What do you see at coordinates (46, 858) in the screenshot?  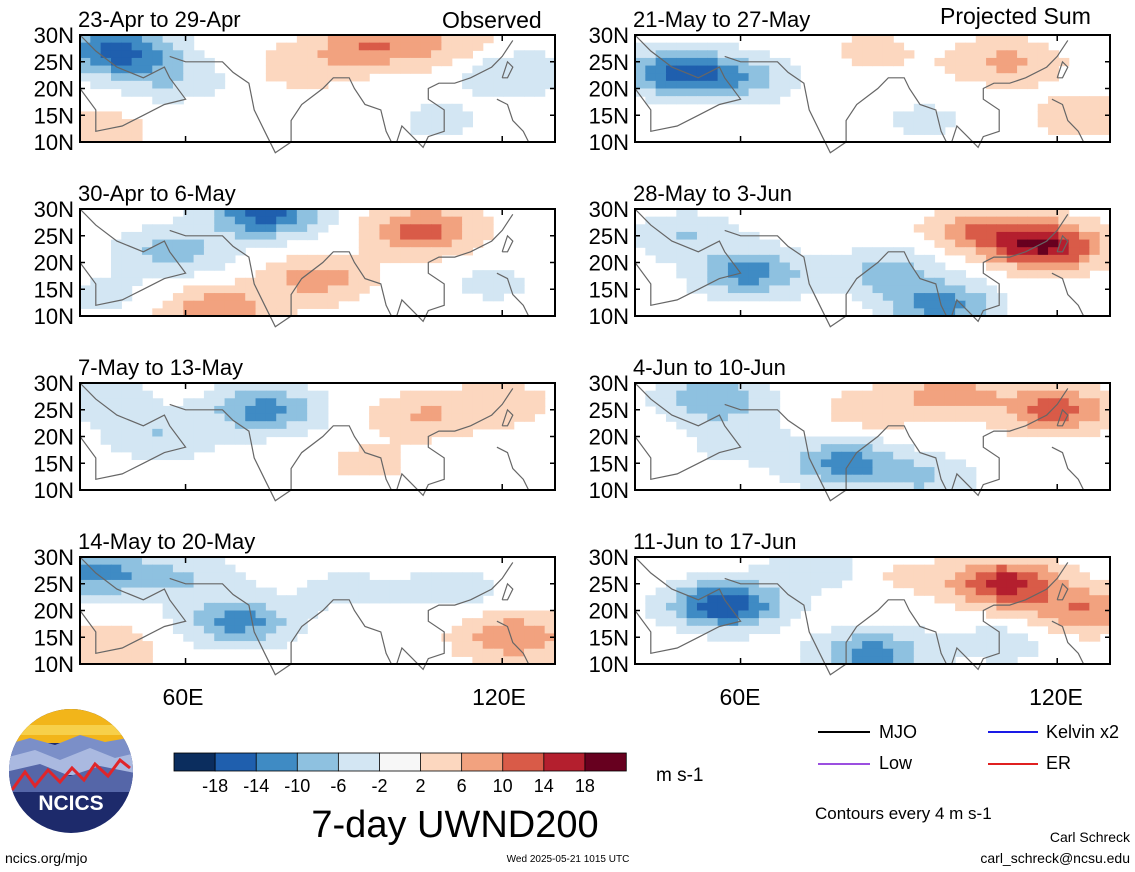 I see `website-link: ncics.org/mjo` at bounding box center [46, 858].